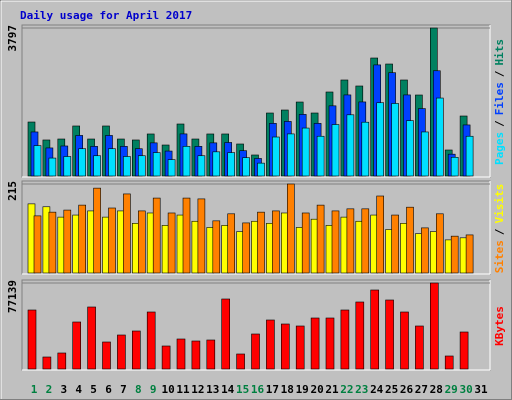 The image size is (512, 400). What do you see at coordinates (108, 389) in the screenshot?
I see `x-tick-label: 6` at bounding box center [108, 389].